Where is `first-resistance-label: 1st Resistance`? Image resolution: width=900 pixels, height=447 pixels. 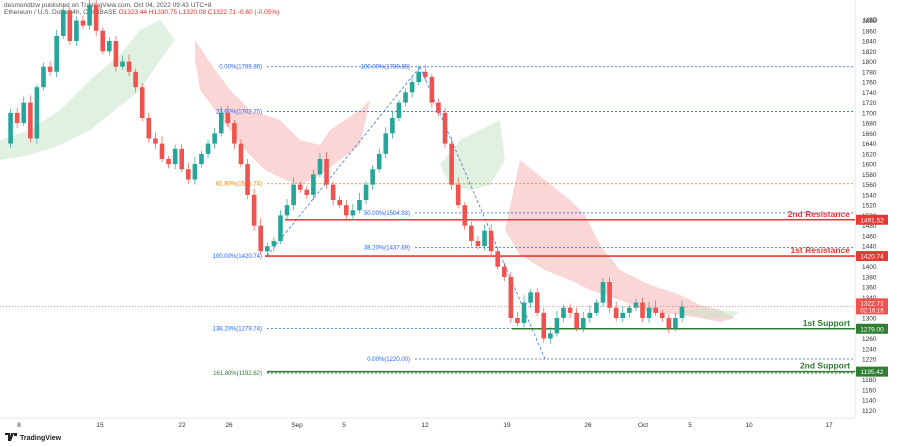
first-resistance-label: 1st Resistance is located at coordinates (820, 250).